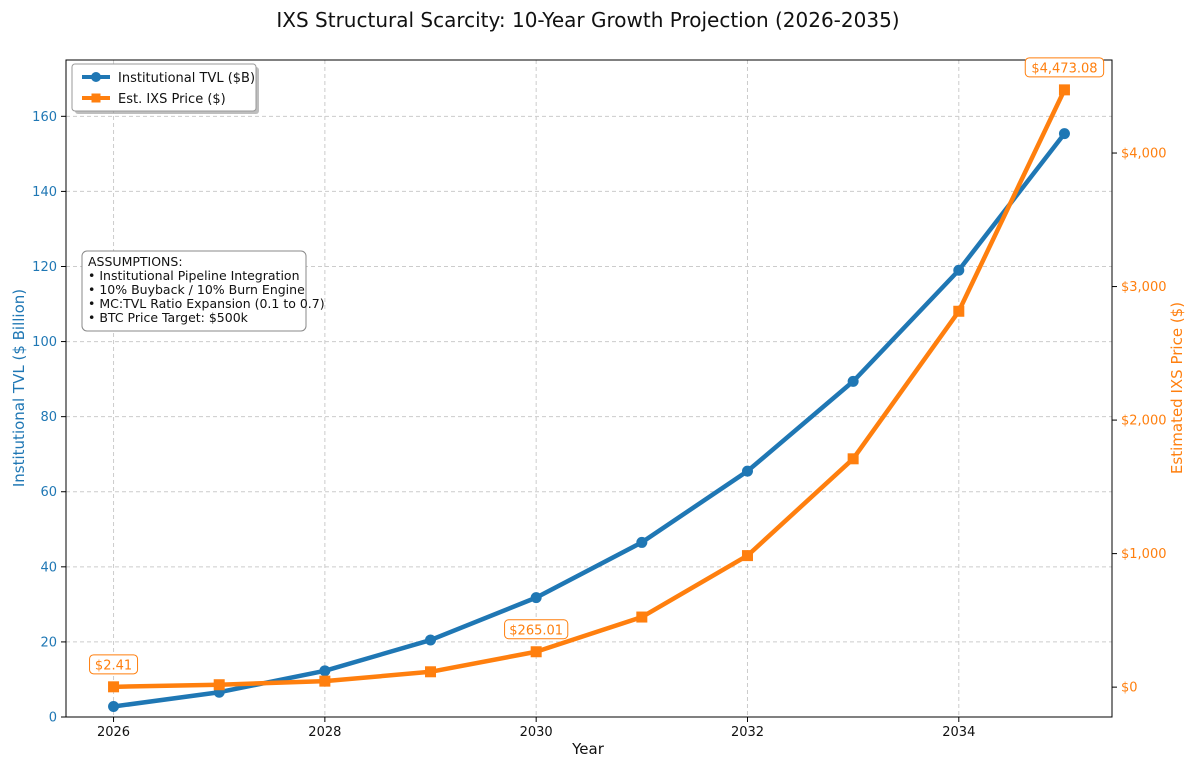 This screenshot has height=772, width=1200. Describe the element at coordinates (1144, 287) in the screenshot. I see `y-right-tick-label: $3,000` at that location.